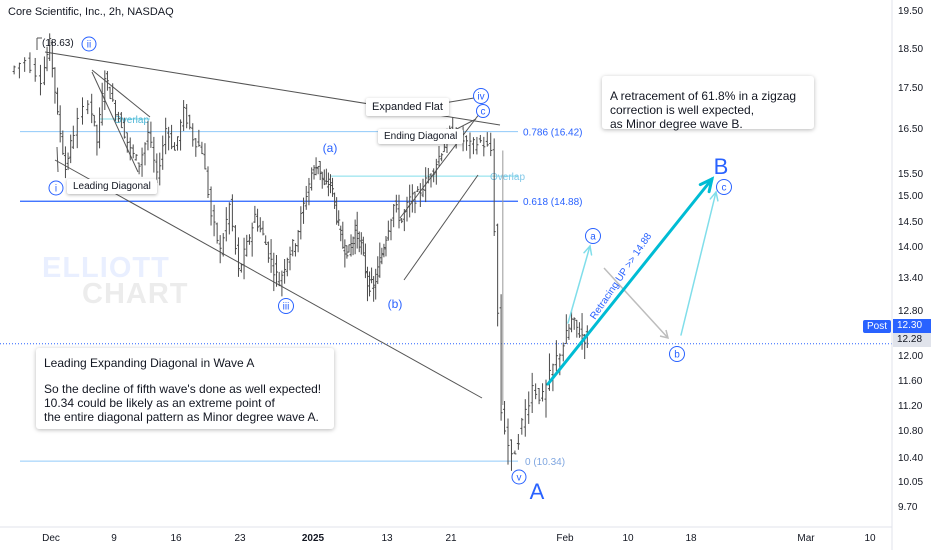 The image size is (932, 550). I want to click on wave-ii-label: ii, so click(89, 45).